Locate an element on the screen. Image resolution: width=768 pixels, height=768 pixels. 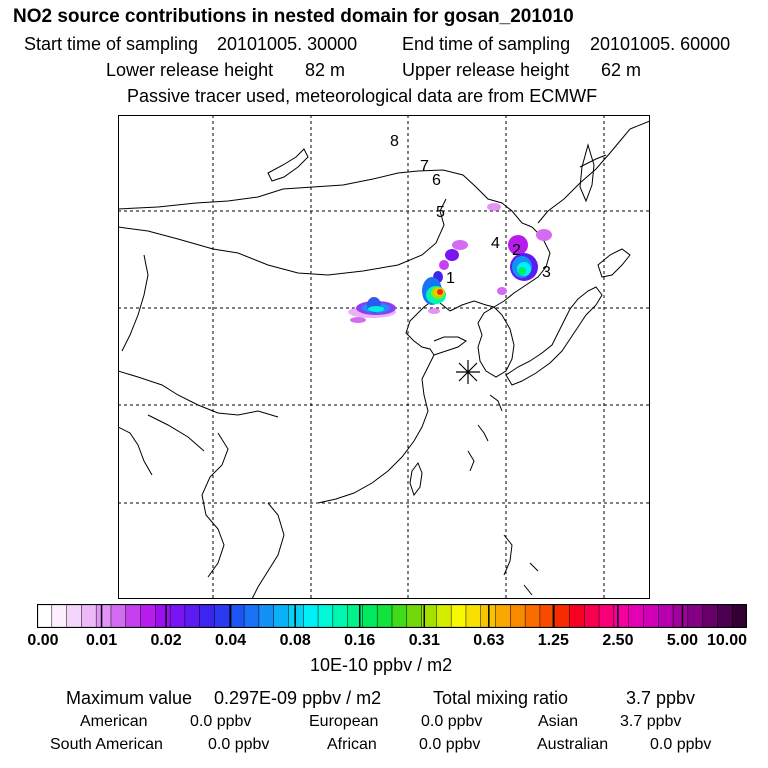
upper-release-value: 62 m is located at coordinates (621, 70).